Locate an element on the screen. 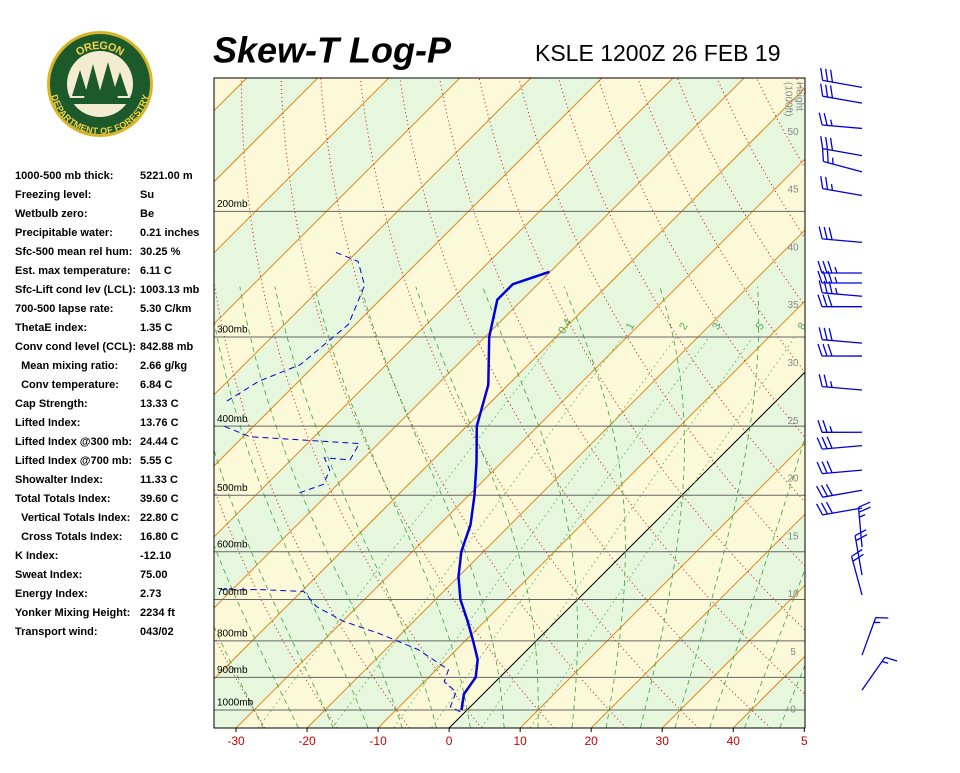  x-tick-label: 5 is located at coordinates (804, 741).